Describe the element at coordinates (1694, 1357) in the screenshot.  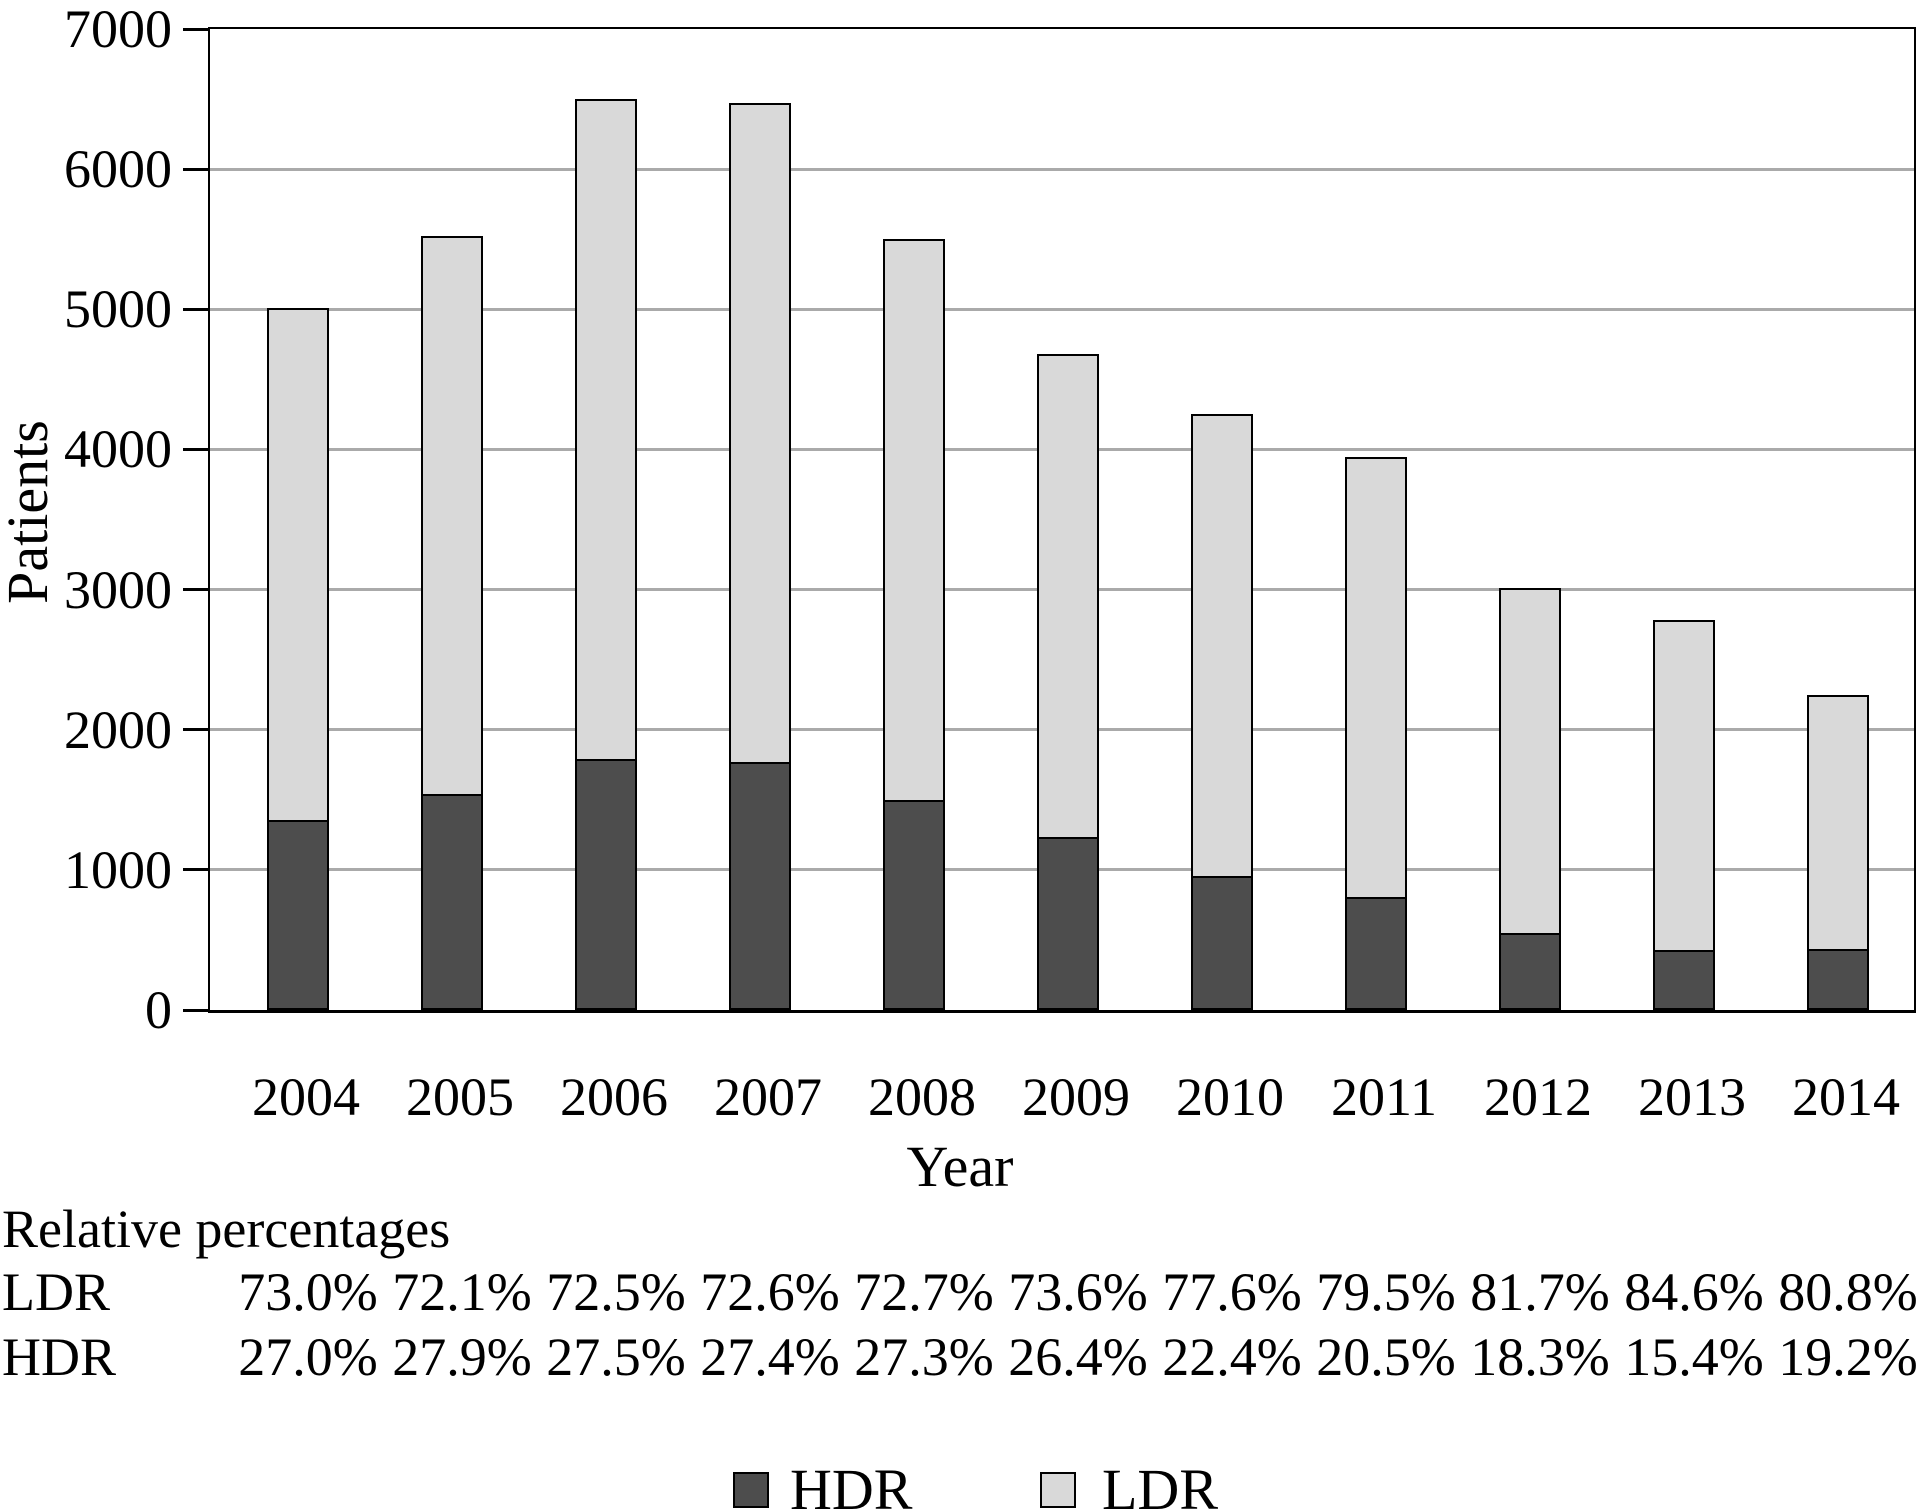
I see `percent-cell-hdr-2013: 15.4%` at that location.